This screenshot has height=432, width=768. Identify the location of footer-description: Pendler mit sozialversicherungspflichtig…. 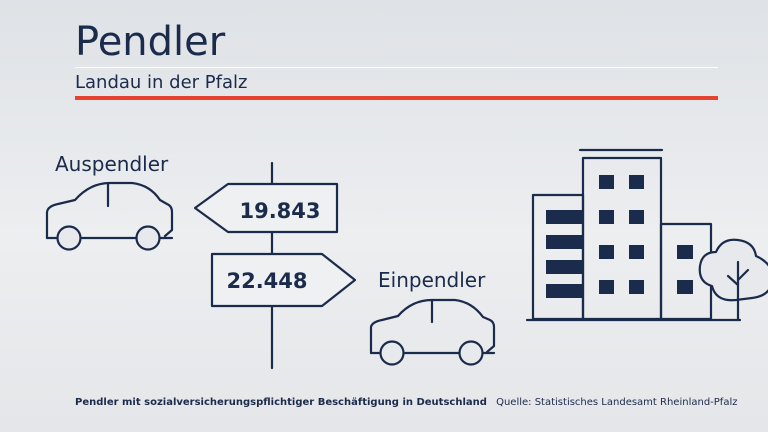
(281, 402).